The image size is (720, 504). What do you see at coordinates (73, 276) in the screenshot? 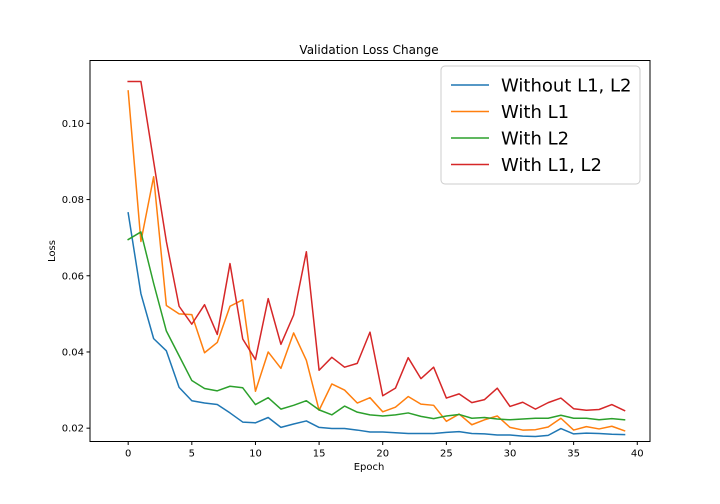
I see `y-tick-label: 0.06` at bounding box center [73, 276].